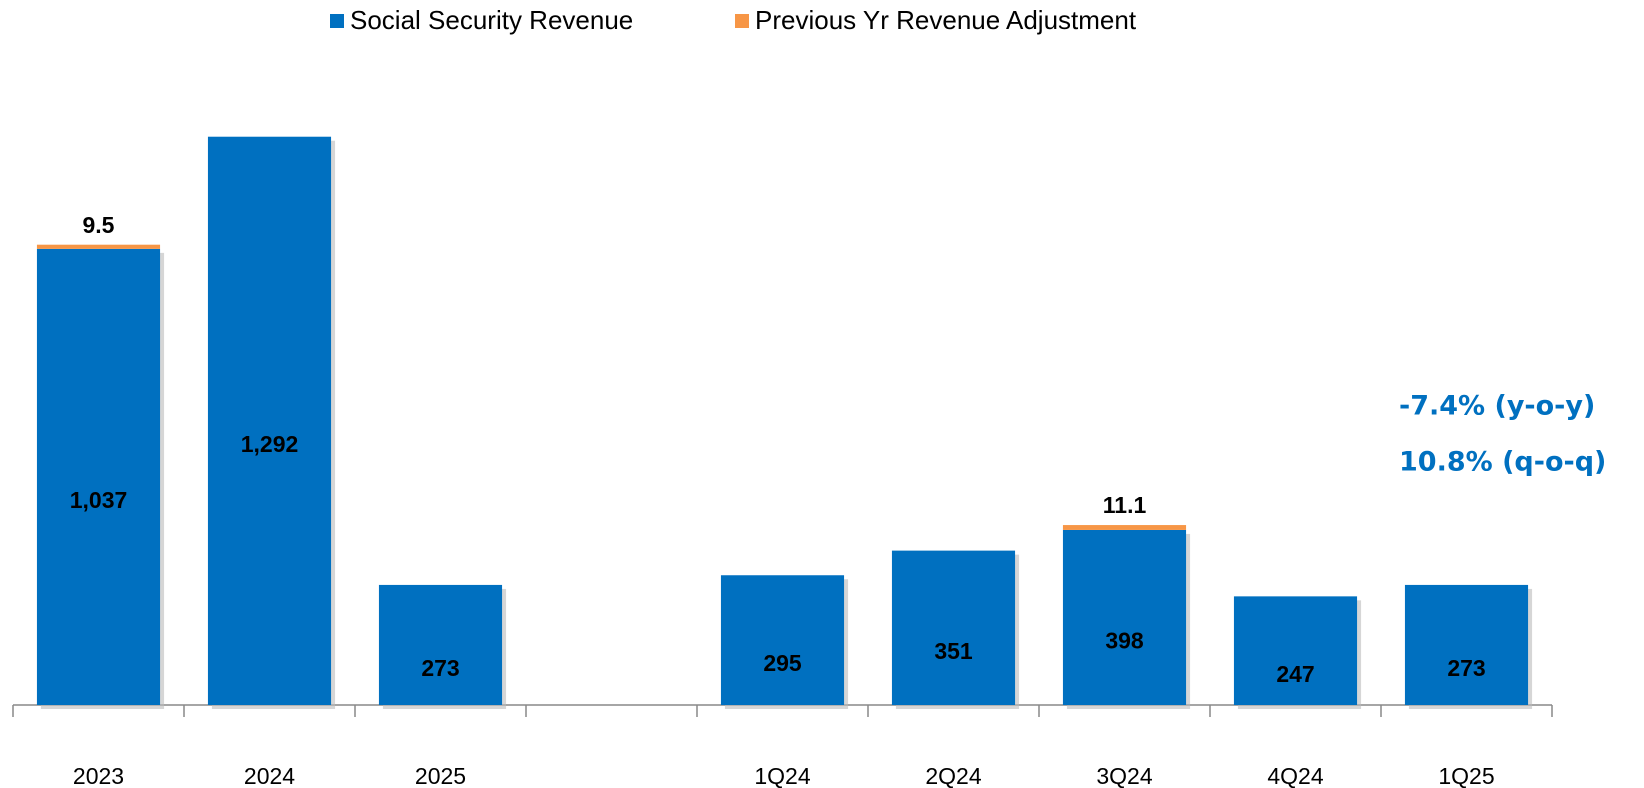 Image resolution: width=1644 pixels, height=788 pixels. Describe the element at coordinates (953, 651) in the screenshot. I see `data-label: 351` at that location.